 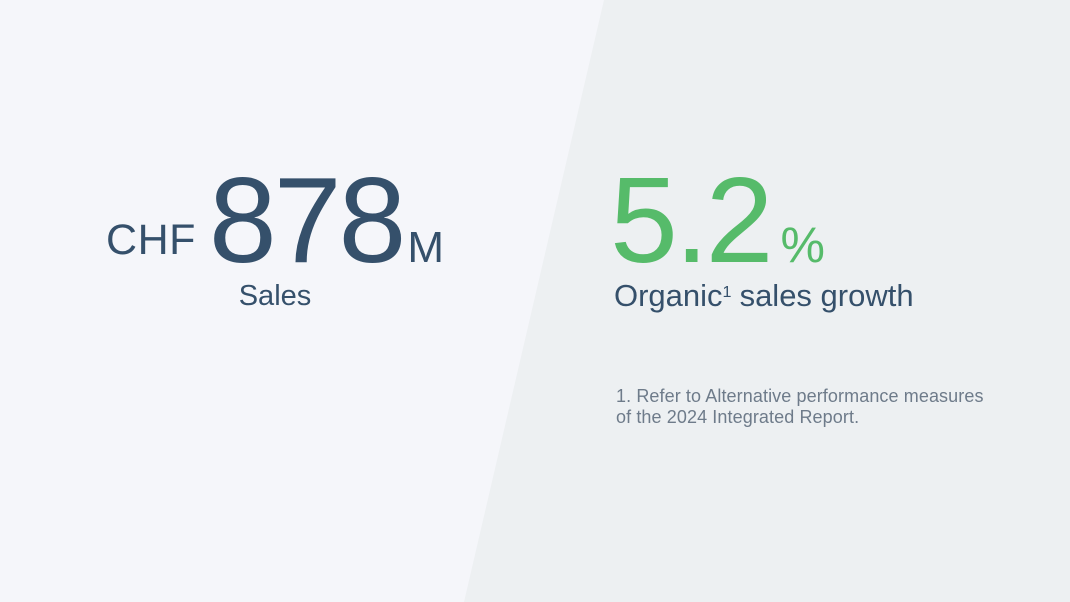 I want to click on sales-value-line: CHF 878 M, so click(x=275, y=220).